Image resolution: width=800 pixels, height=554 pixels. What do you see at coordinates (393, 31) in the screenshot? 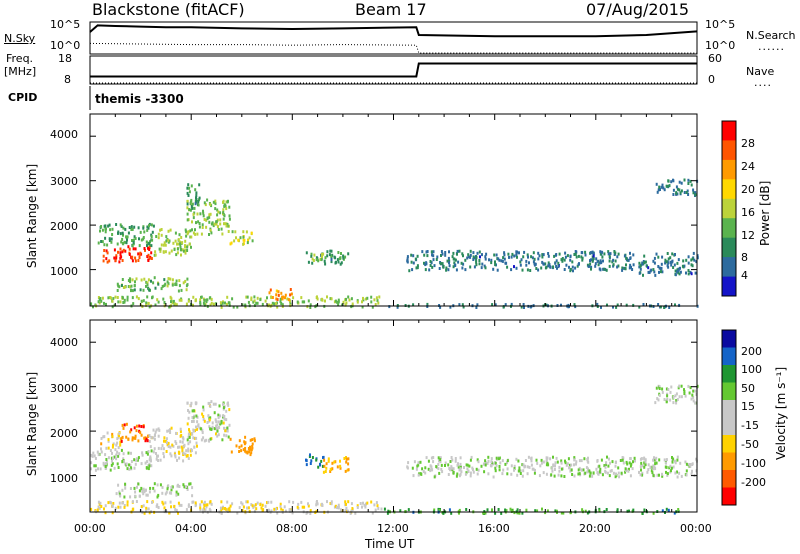
I see `line-nsky` at bounding box center [393, 31].